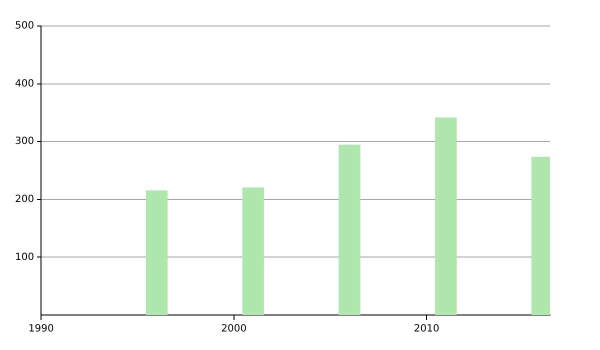  Describe the element at coordinates (427, 329) in the screenshot. I see `x-tick-label: 2010` at that location.